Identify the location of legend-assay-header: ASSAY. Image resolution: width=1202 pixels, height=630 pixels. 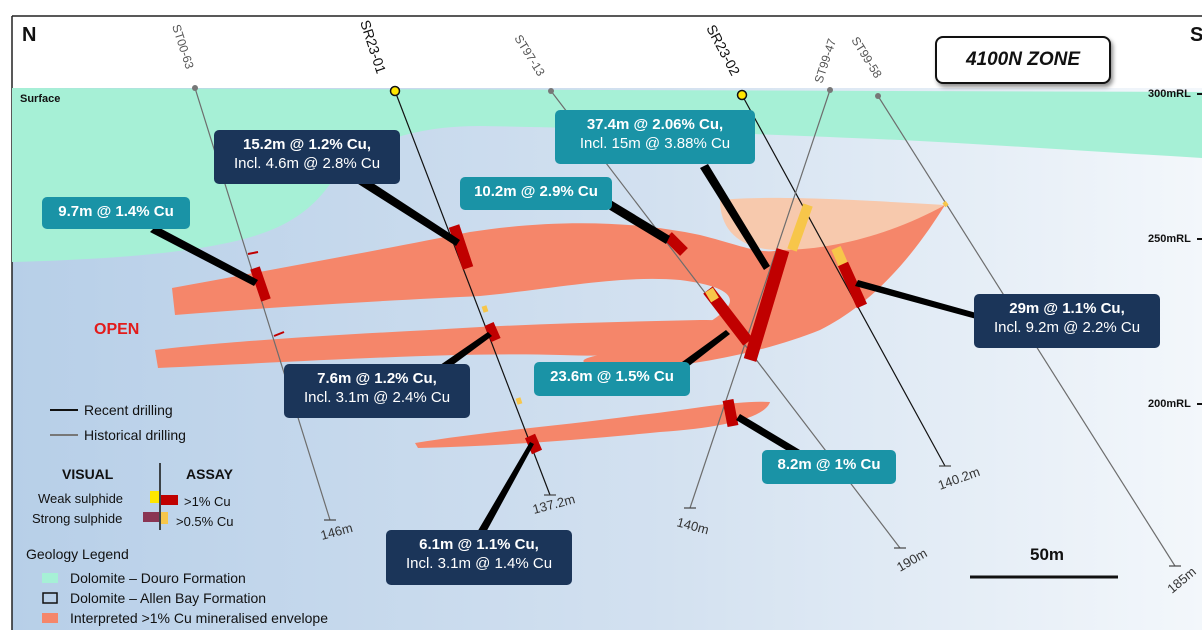
(209, 474).